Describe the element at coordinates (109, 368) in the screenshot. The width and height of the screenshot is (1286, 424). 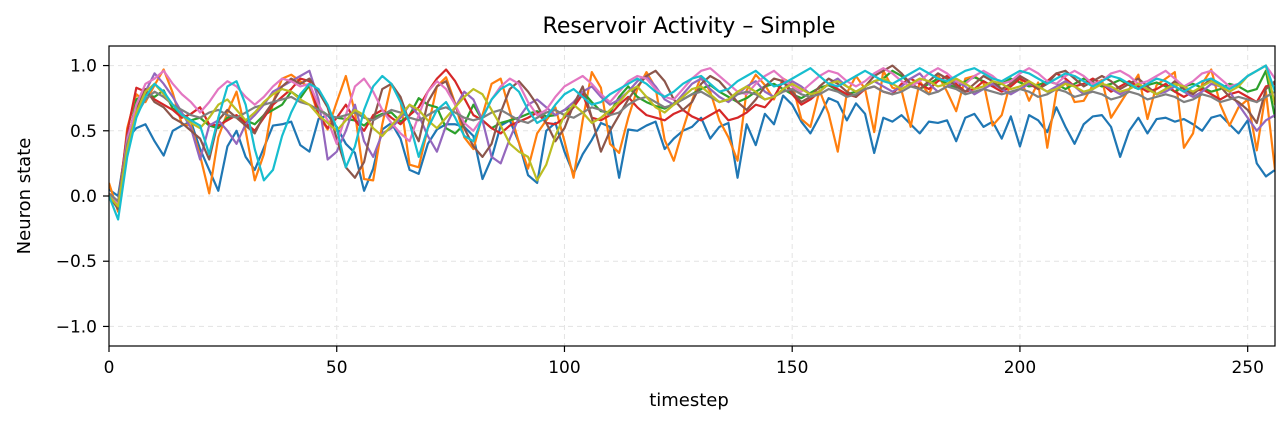
I see `x-tick-label: 0` at that location.